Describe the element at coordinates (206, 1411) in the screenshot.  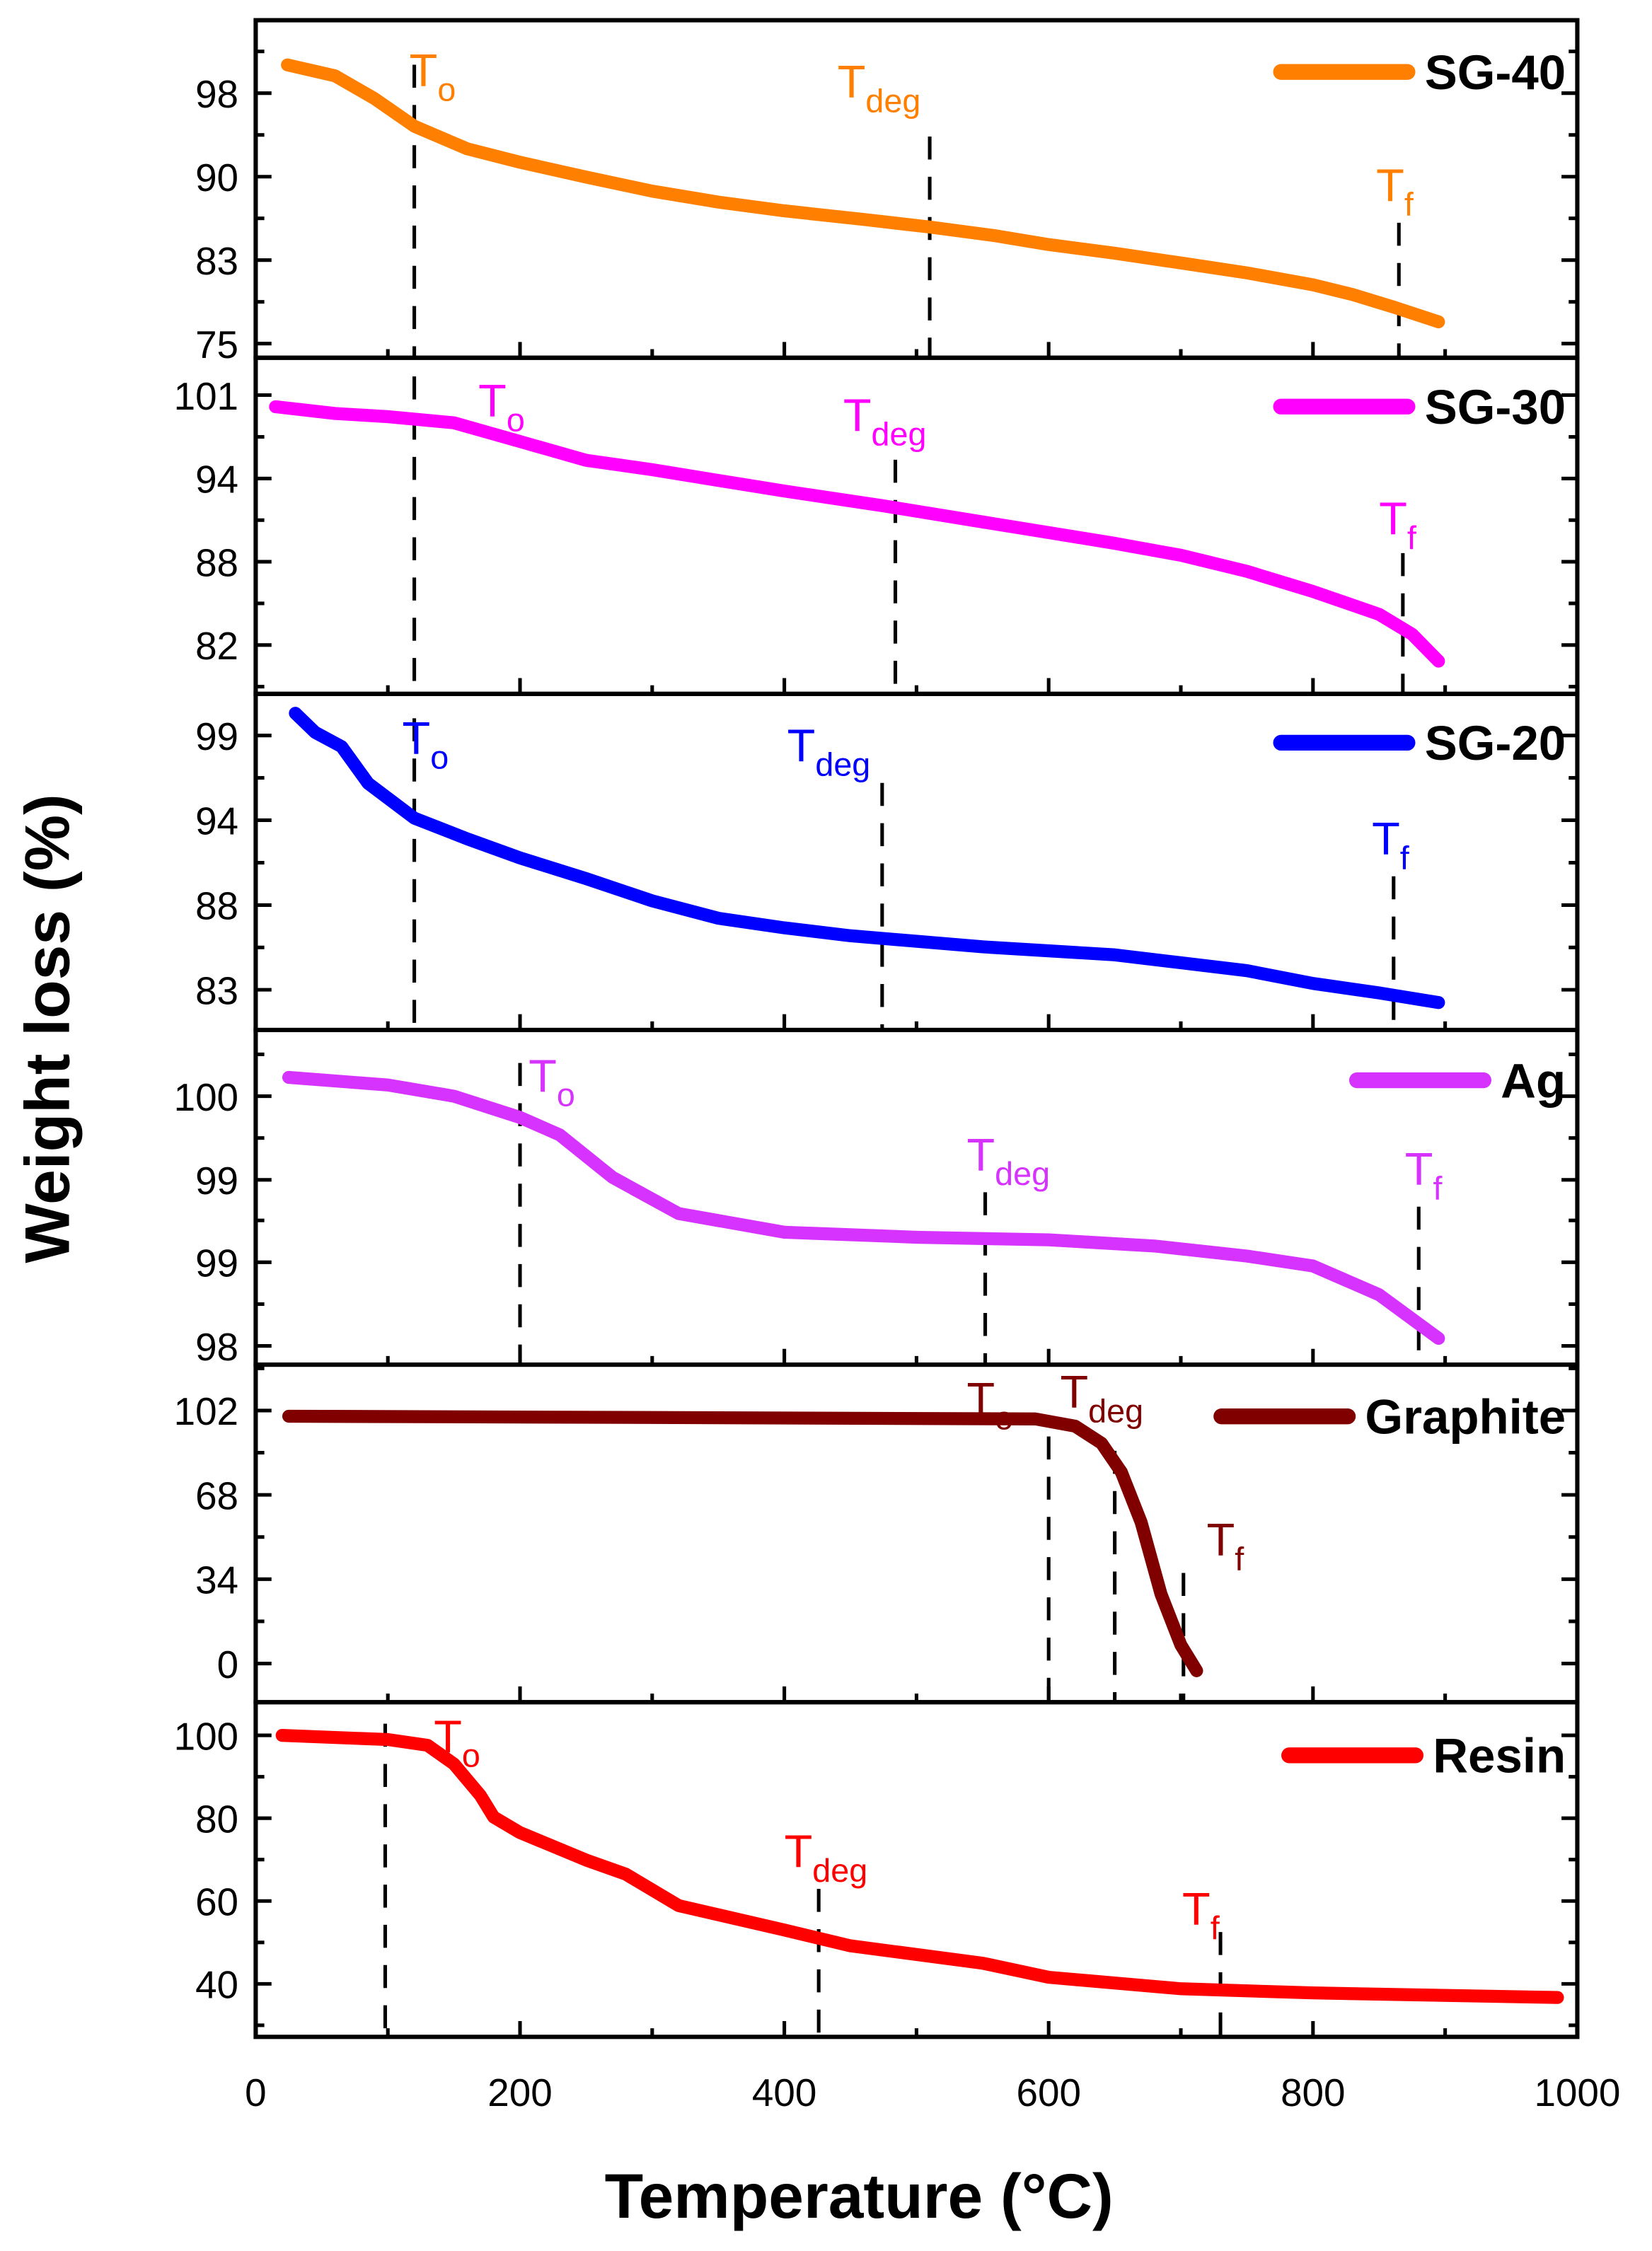
I see `y-tick-label: 102` at that location.